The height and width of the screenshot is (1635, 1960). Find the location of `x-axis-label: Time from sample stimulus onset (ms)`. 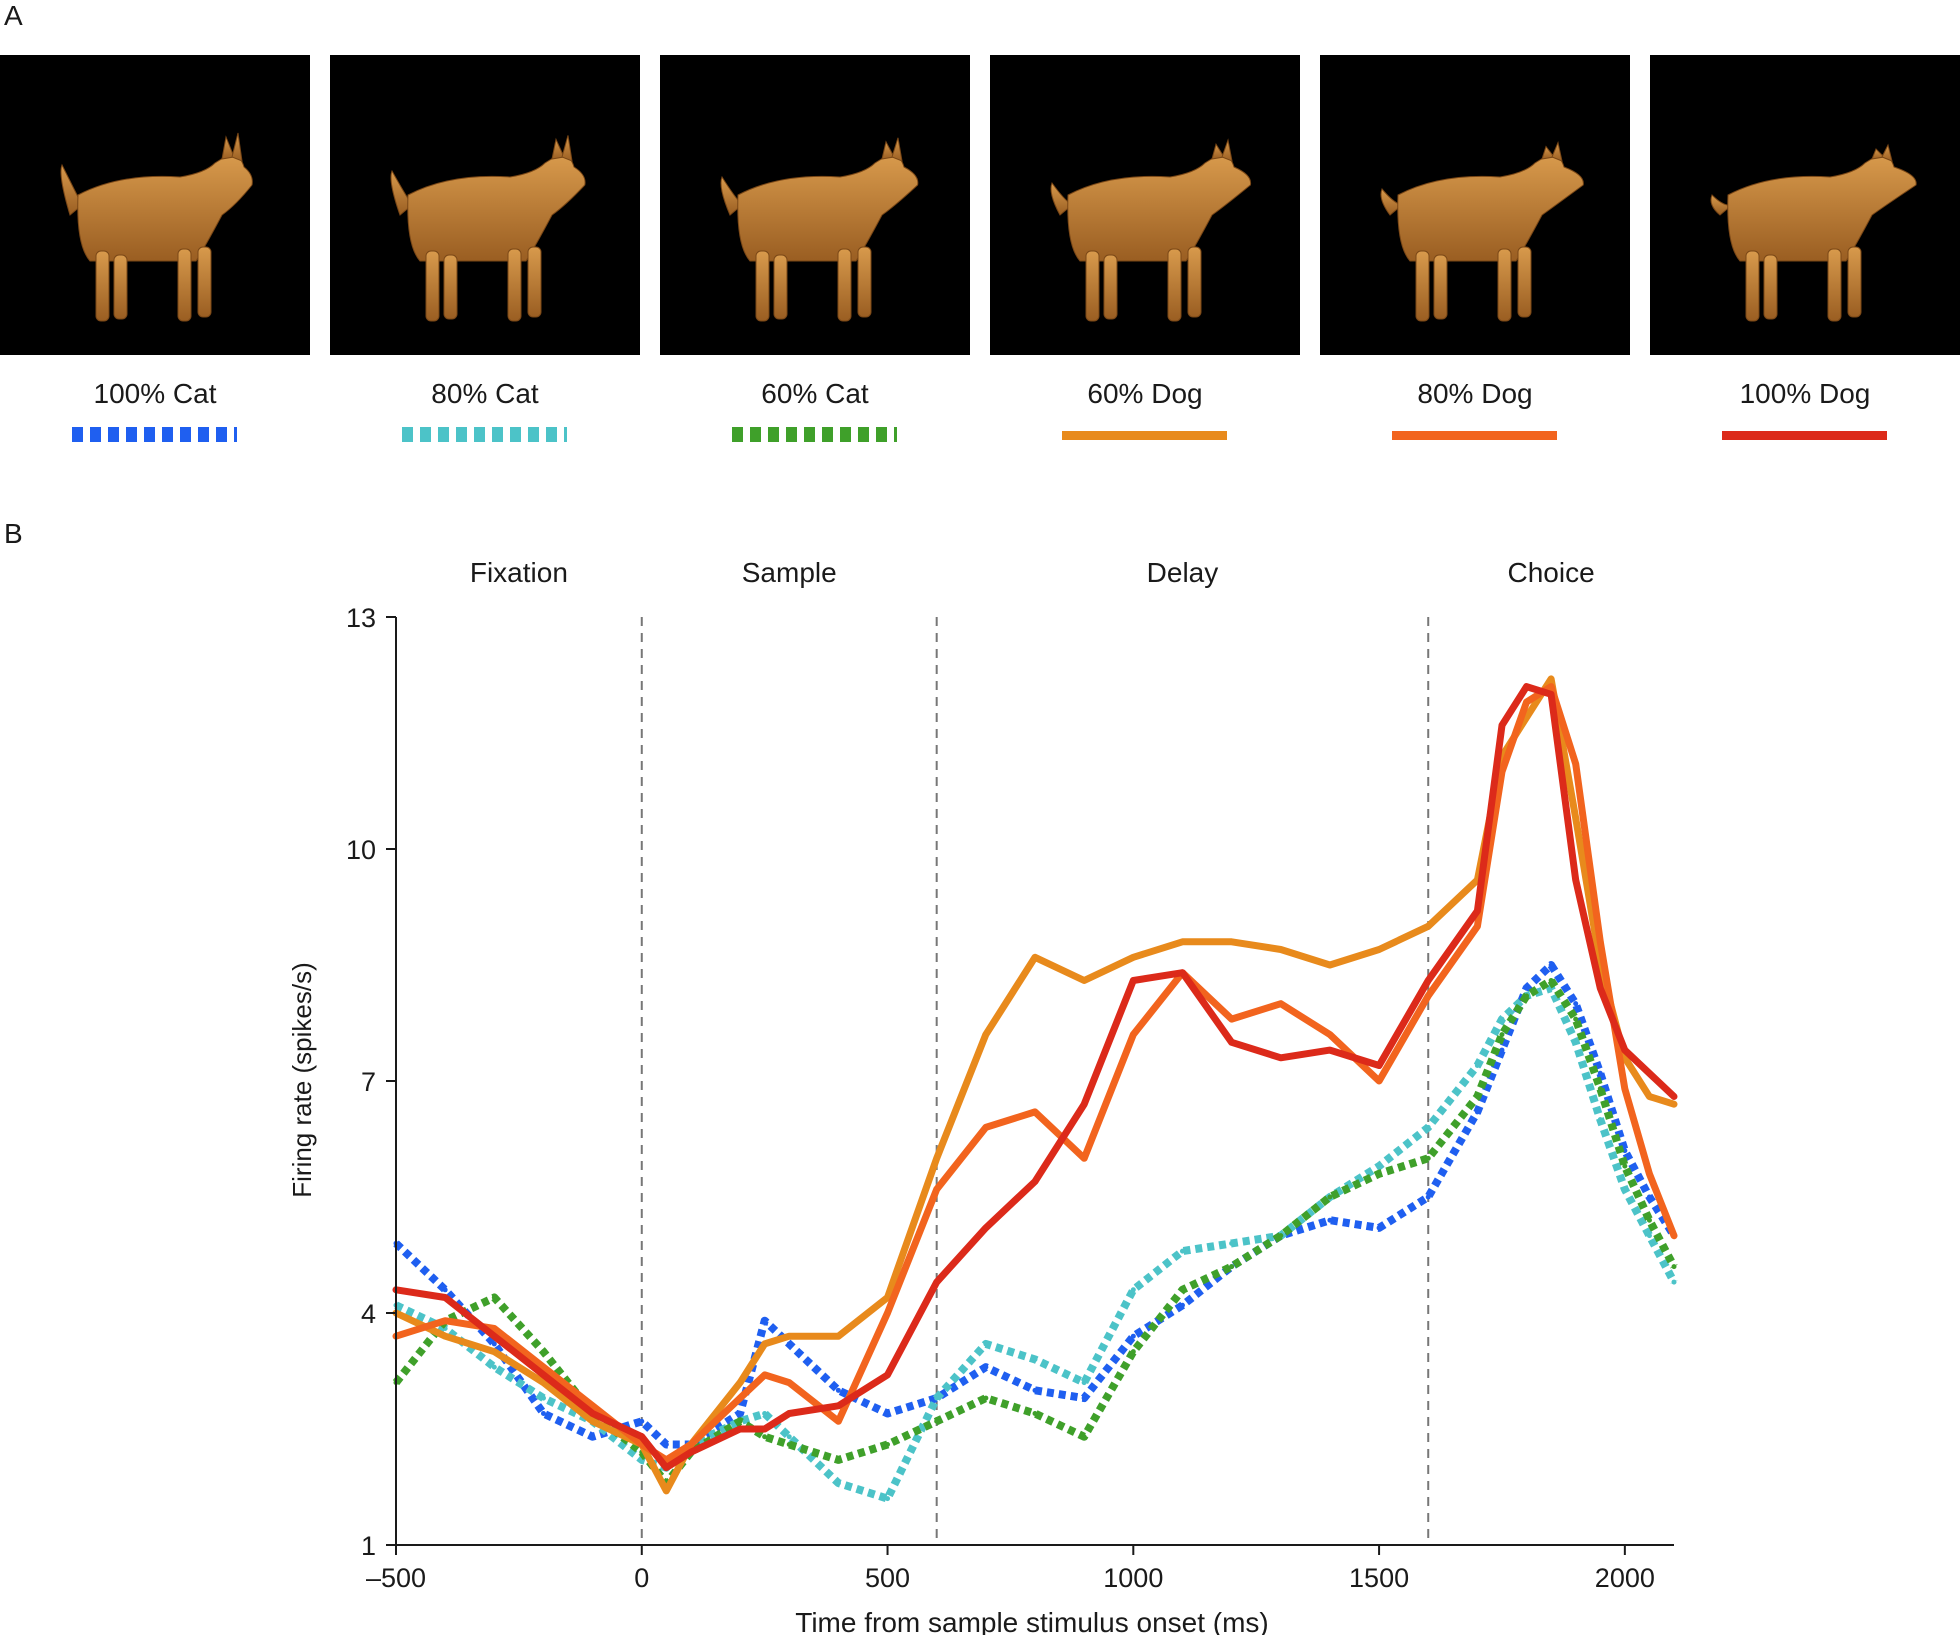

x-axis-label: Time from sample stimulus onset (ms) is located at coordinates (1032, 1621).